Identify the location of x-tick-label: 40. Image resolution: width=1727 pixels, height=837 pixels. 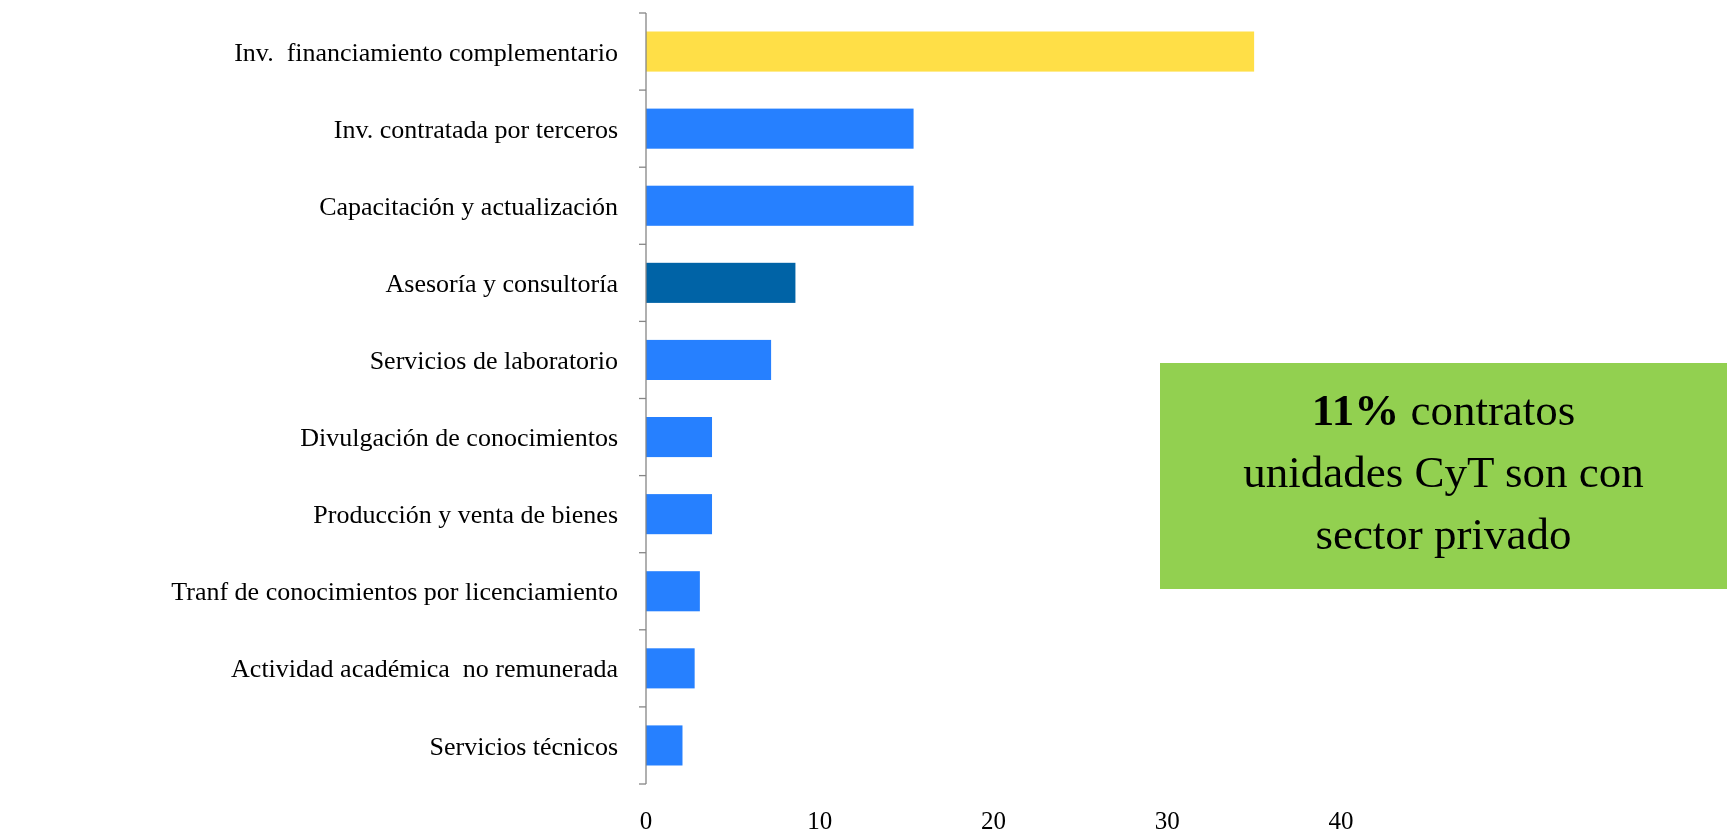
(1341, 820).